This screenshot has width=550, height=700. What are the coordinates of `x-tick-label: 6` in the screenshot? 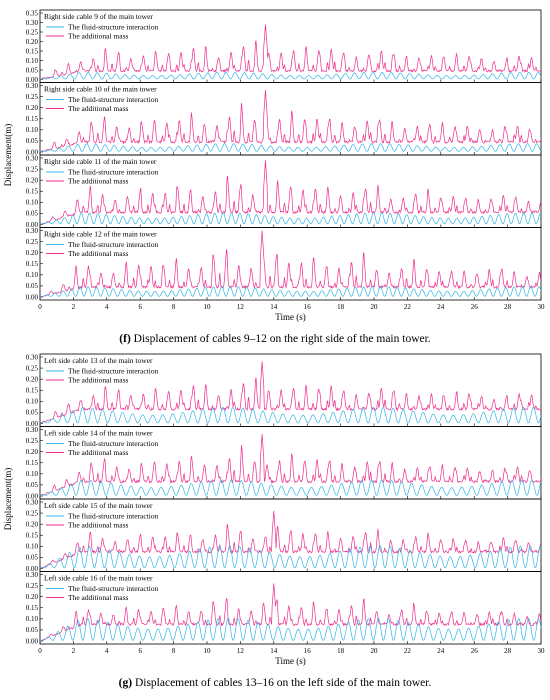 It's located at (140, 307).